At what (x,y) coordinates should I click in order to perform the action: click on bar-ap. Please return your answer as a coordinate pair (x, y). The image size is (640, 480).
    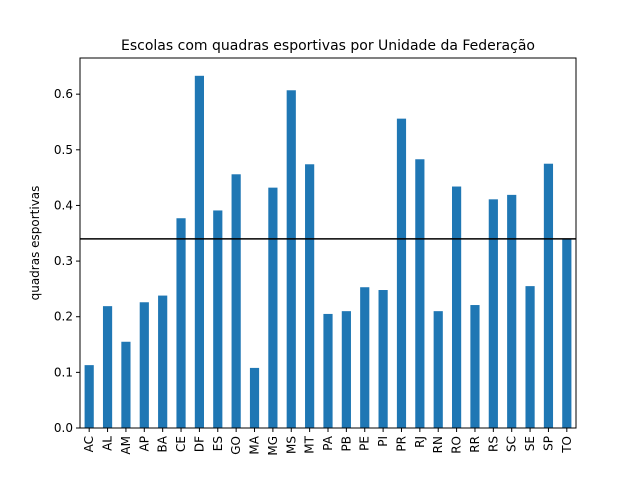
    Looking at the image, I should click on (144, 365).